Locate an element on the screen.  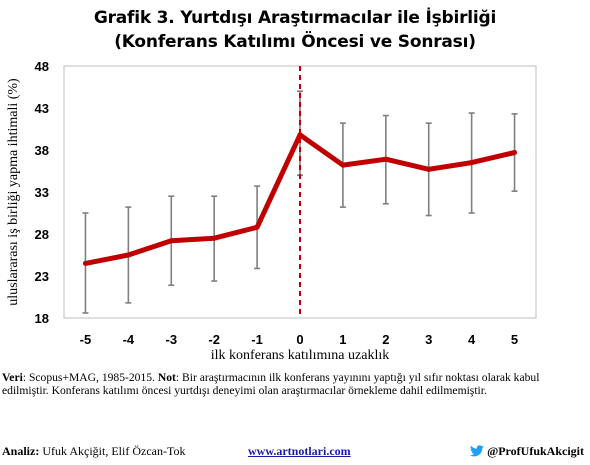
y-tick-label: 33 is located at coordinates (42, 192).